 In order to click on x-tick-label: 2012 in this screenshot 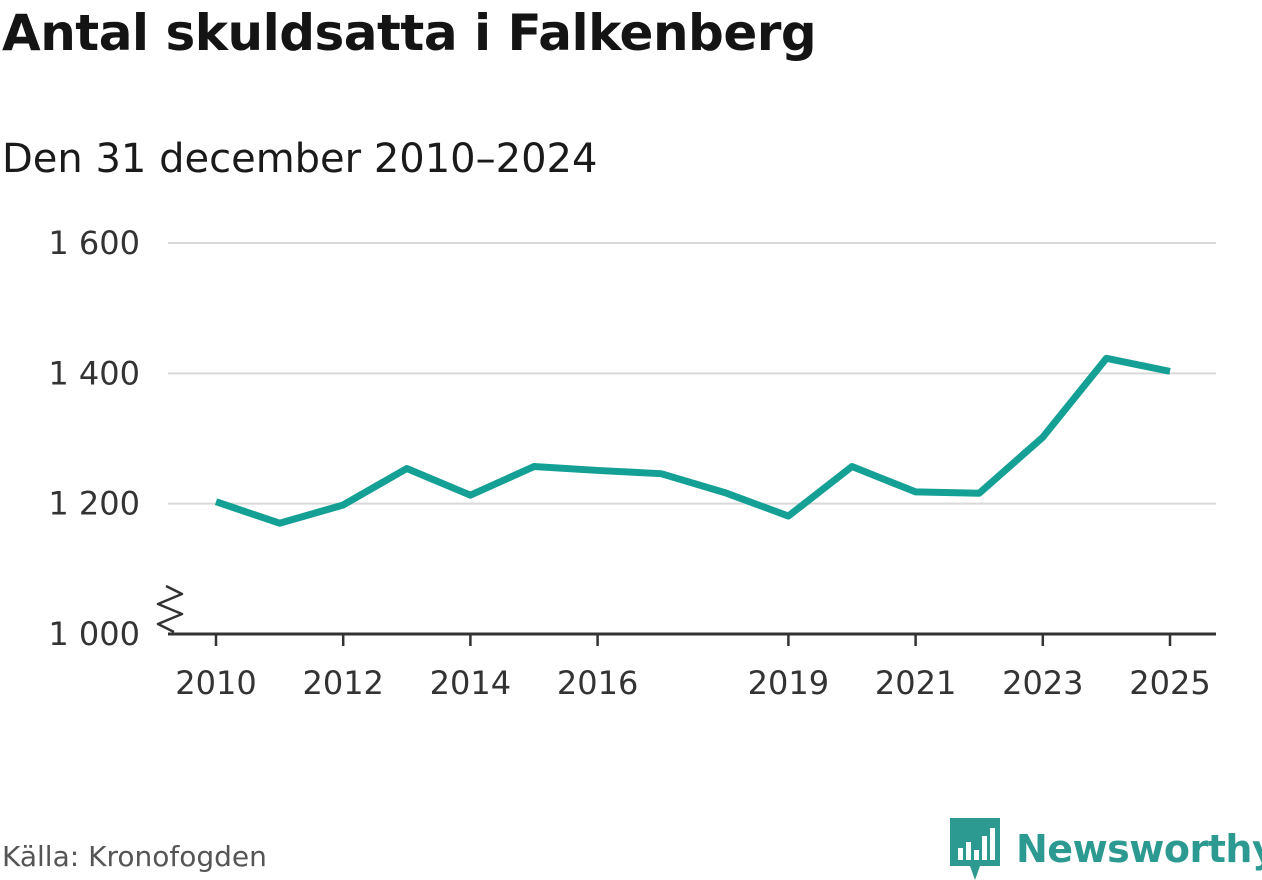, I will do `click(342, 683)`.